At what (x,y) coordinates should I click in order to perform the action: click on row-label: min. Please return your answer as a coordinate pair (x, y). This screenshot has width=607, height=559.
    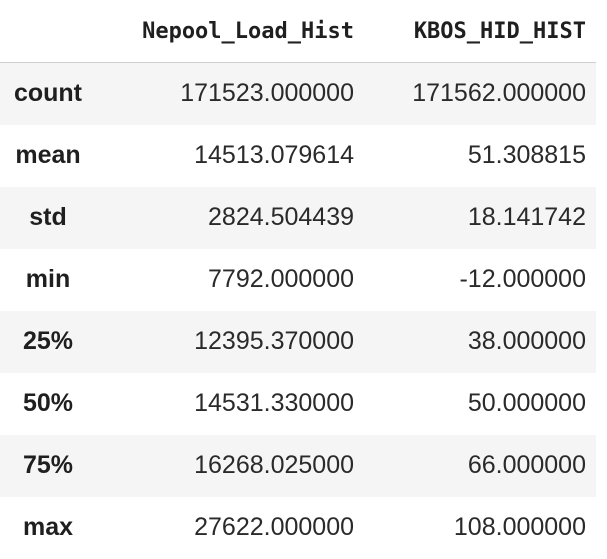
    Looking at the image, I should click on (48, 279).